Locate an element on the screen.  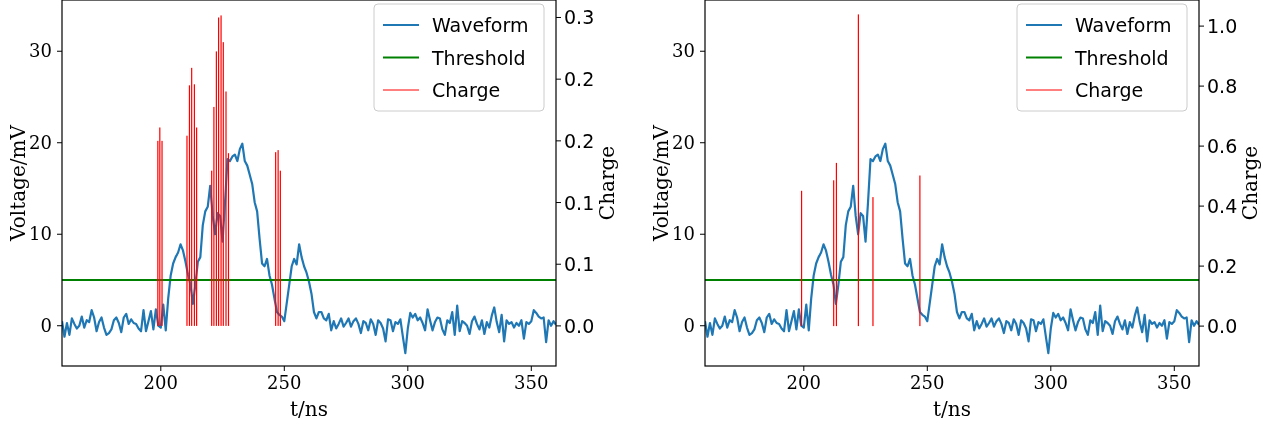
y2-tick-label: 0.8 is located at coordinates (1222, 86).